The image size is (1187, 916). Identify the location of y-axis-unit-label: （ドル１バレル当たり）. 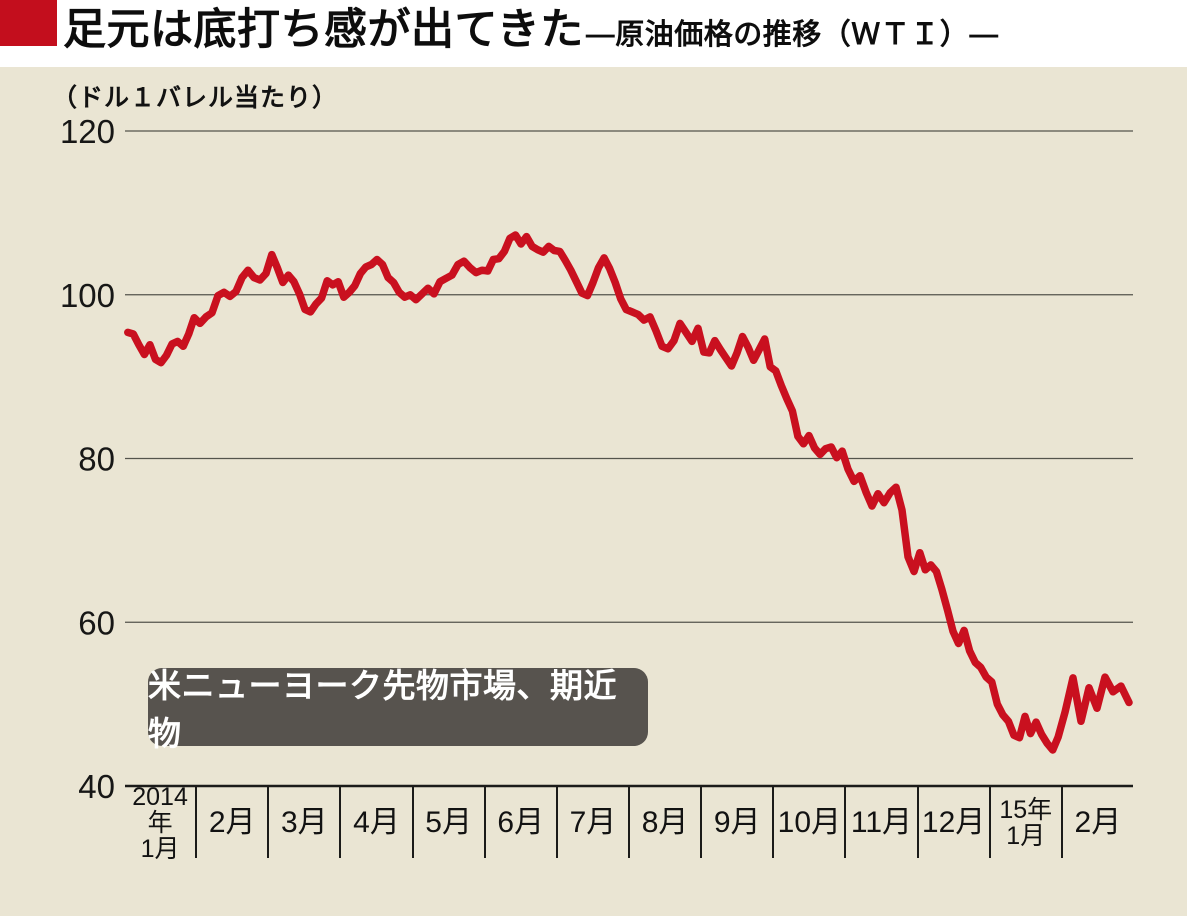
(195, 98).